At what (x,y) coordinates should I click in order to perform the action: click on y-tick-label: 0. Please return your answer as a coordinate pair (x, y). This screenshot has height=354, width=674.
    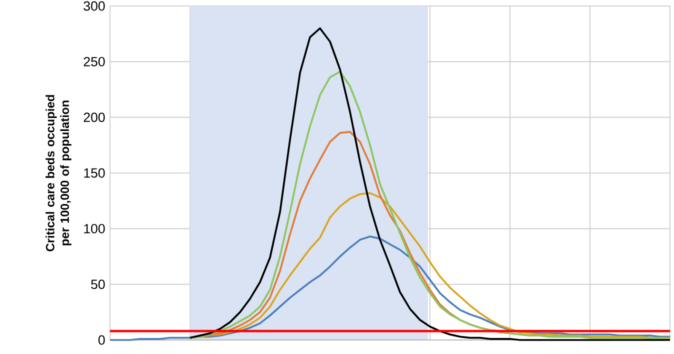
    Looking at the image, I should click on (101, 340).